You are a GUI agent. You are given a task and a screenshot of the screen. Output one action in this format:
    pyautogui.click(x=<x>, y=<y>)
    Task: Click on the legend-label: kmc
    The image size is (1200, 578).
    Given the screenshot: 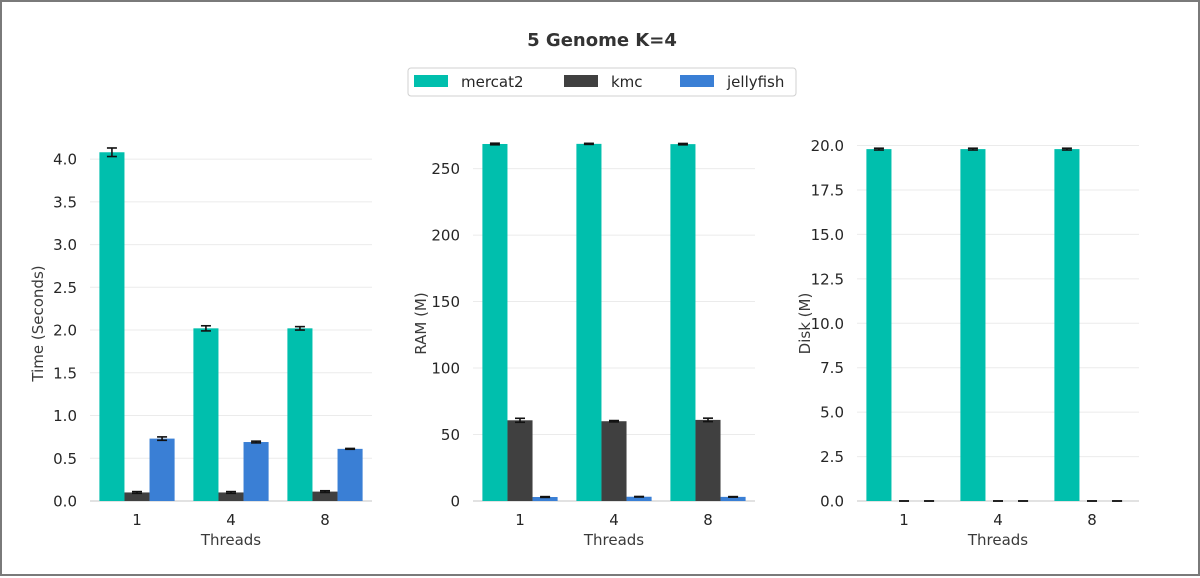 What is the action you would take?
    pyautogui.click(x=627, y=82)
    